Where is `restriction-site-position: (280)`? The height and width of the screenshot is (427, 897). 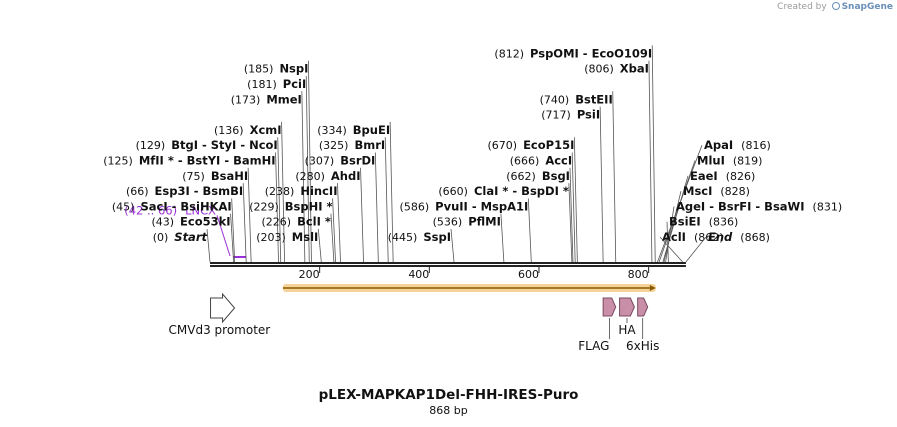 restriction-site-position: (280) is located at coordinates (310, 176).